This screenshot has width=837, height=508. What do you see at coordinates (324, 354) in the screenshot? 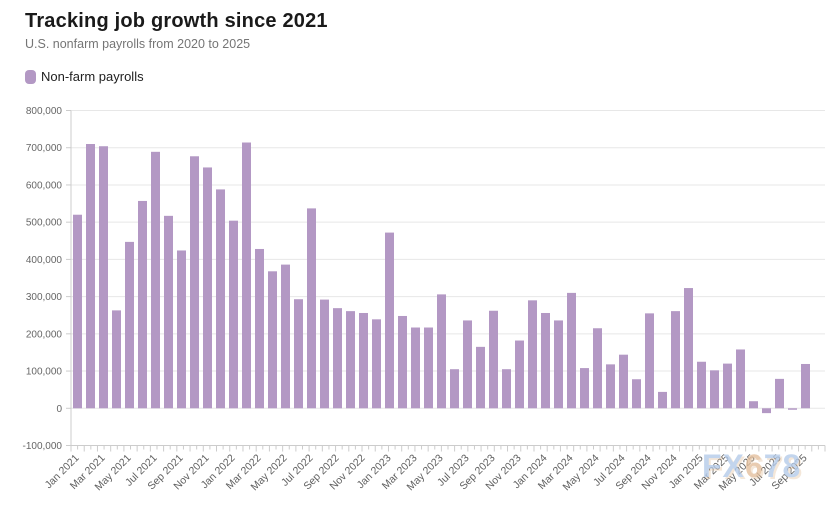
I see `bar-aug-2022` at bounding box center [324, 354].